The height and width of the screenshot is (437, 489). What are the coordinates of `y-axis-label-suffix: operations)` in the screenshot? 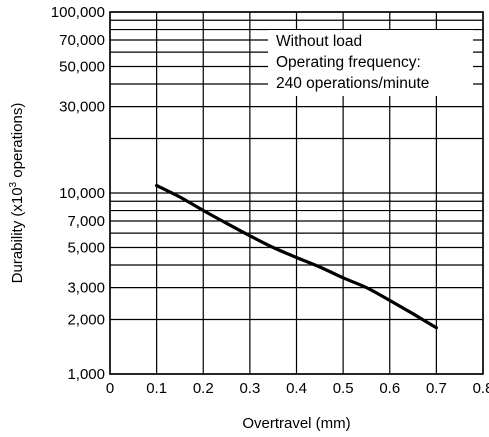 It's located at (17, 142).